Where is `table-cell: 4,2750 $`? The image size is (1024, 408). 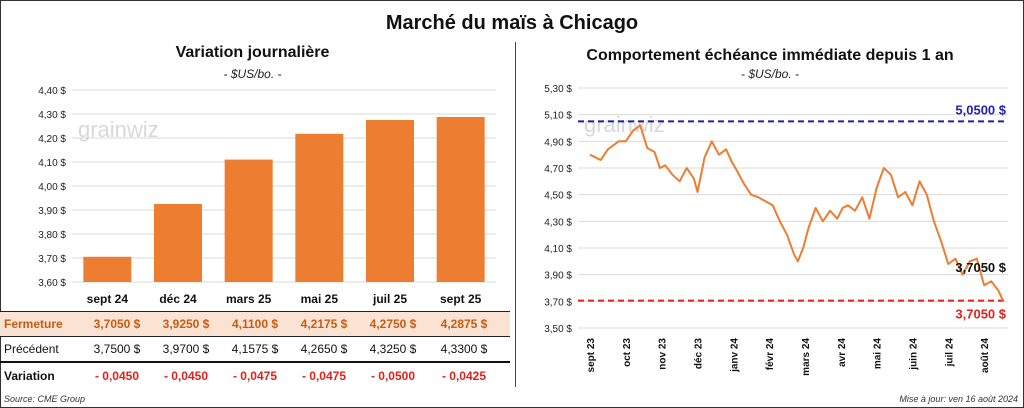 table-cell: 4,2750 $ is located at coordinates (393, 324).